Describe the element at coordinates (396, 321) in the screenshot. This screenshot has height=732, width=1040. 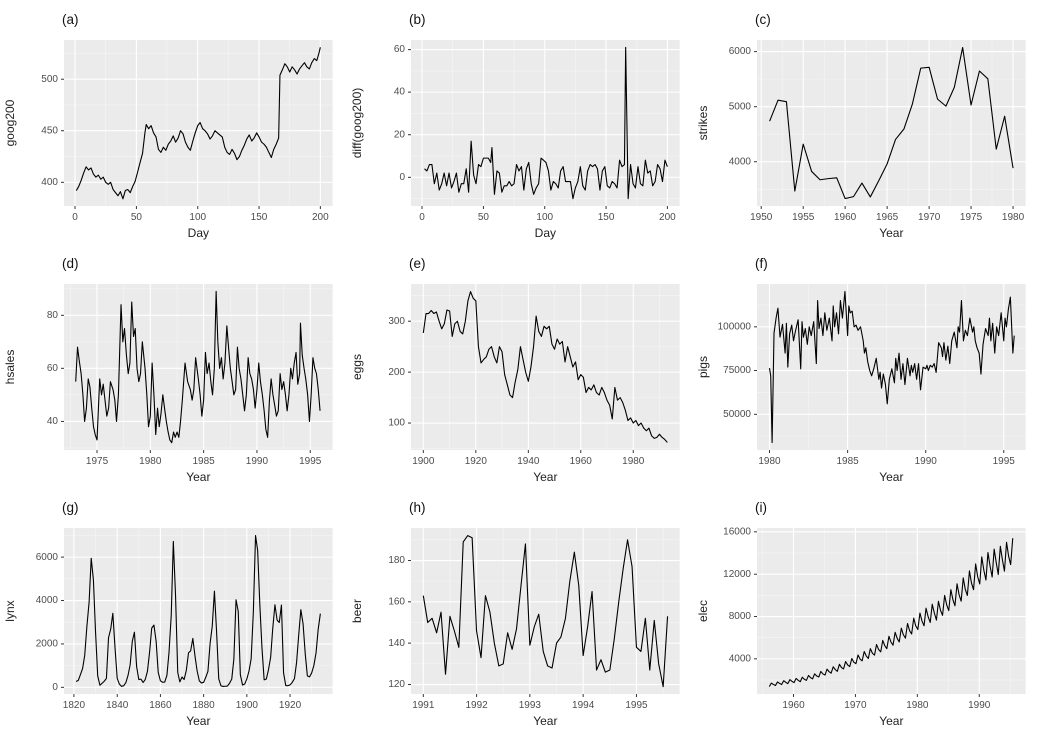
I see `y-tick-label: 300` at that location.